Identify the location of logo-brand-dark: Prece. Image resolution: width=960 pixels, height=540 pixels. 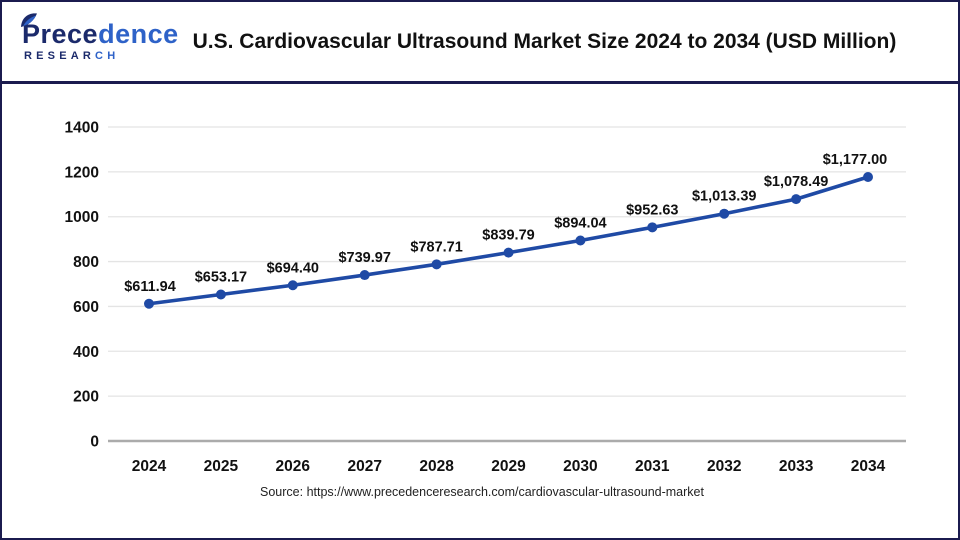
(60, 34).